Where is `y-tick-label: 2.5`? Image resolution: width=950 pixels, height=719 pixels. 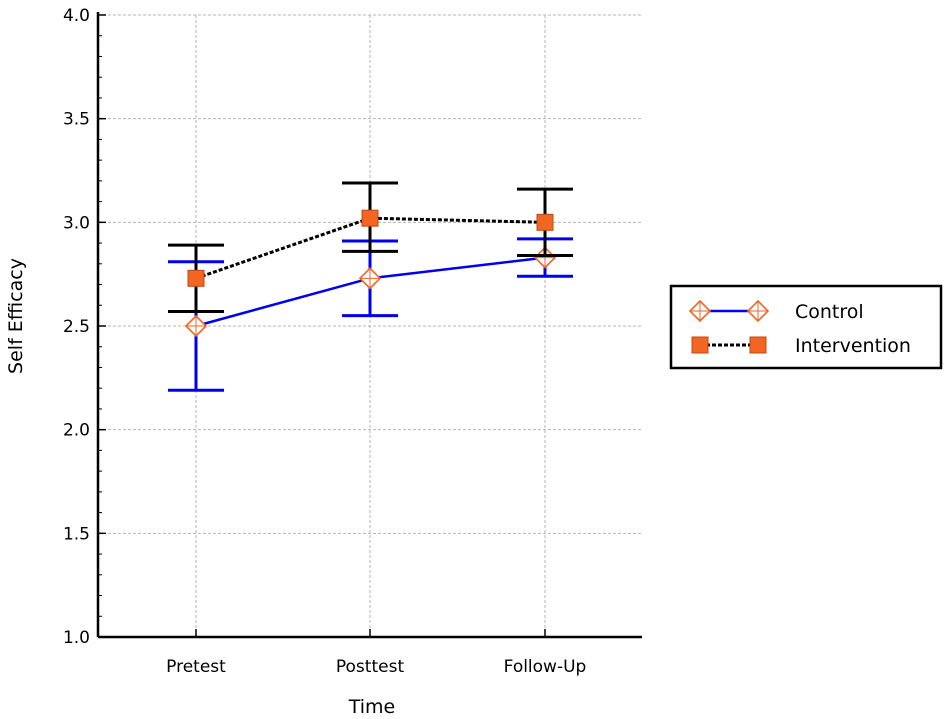 y-tick-label: 2.5 is located at coordinates (76, 327).